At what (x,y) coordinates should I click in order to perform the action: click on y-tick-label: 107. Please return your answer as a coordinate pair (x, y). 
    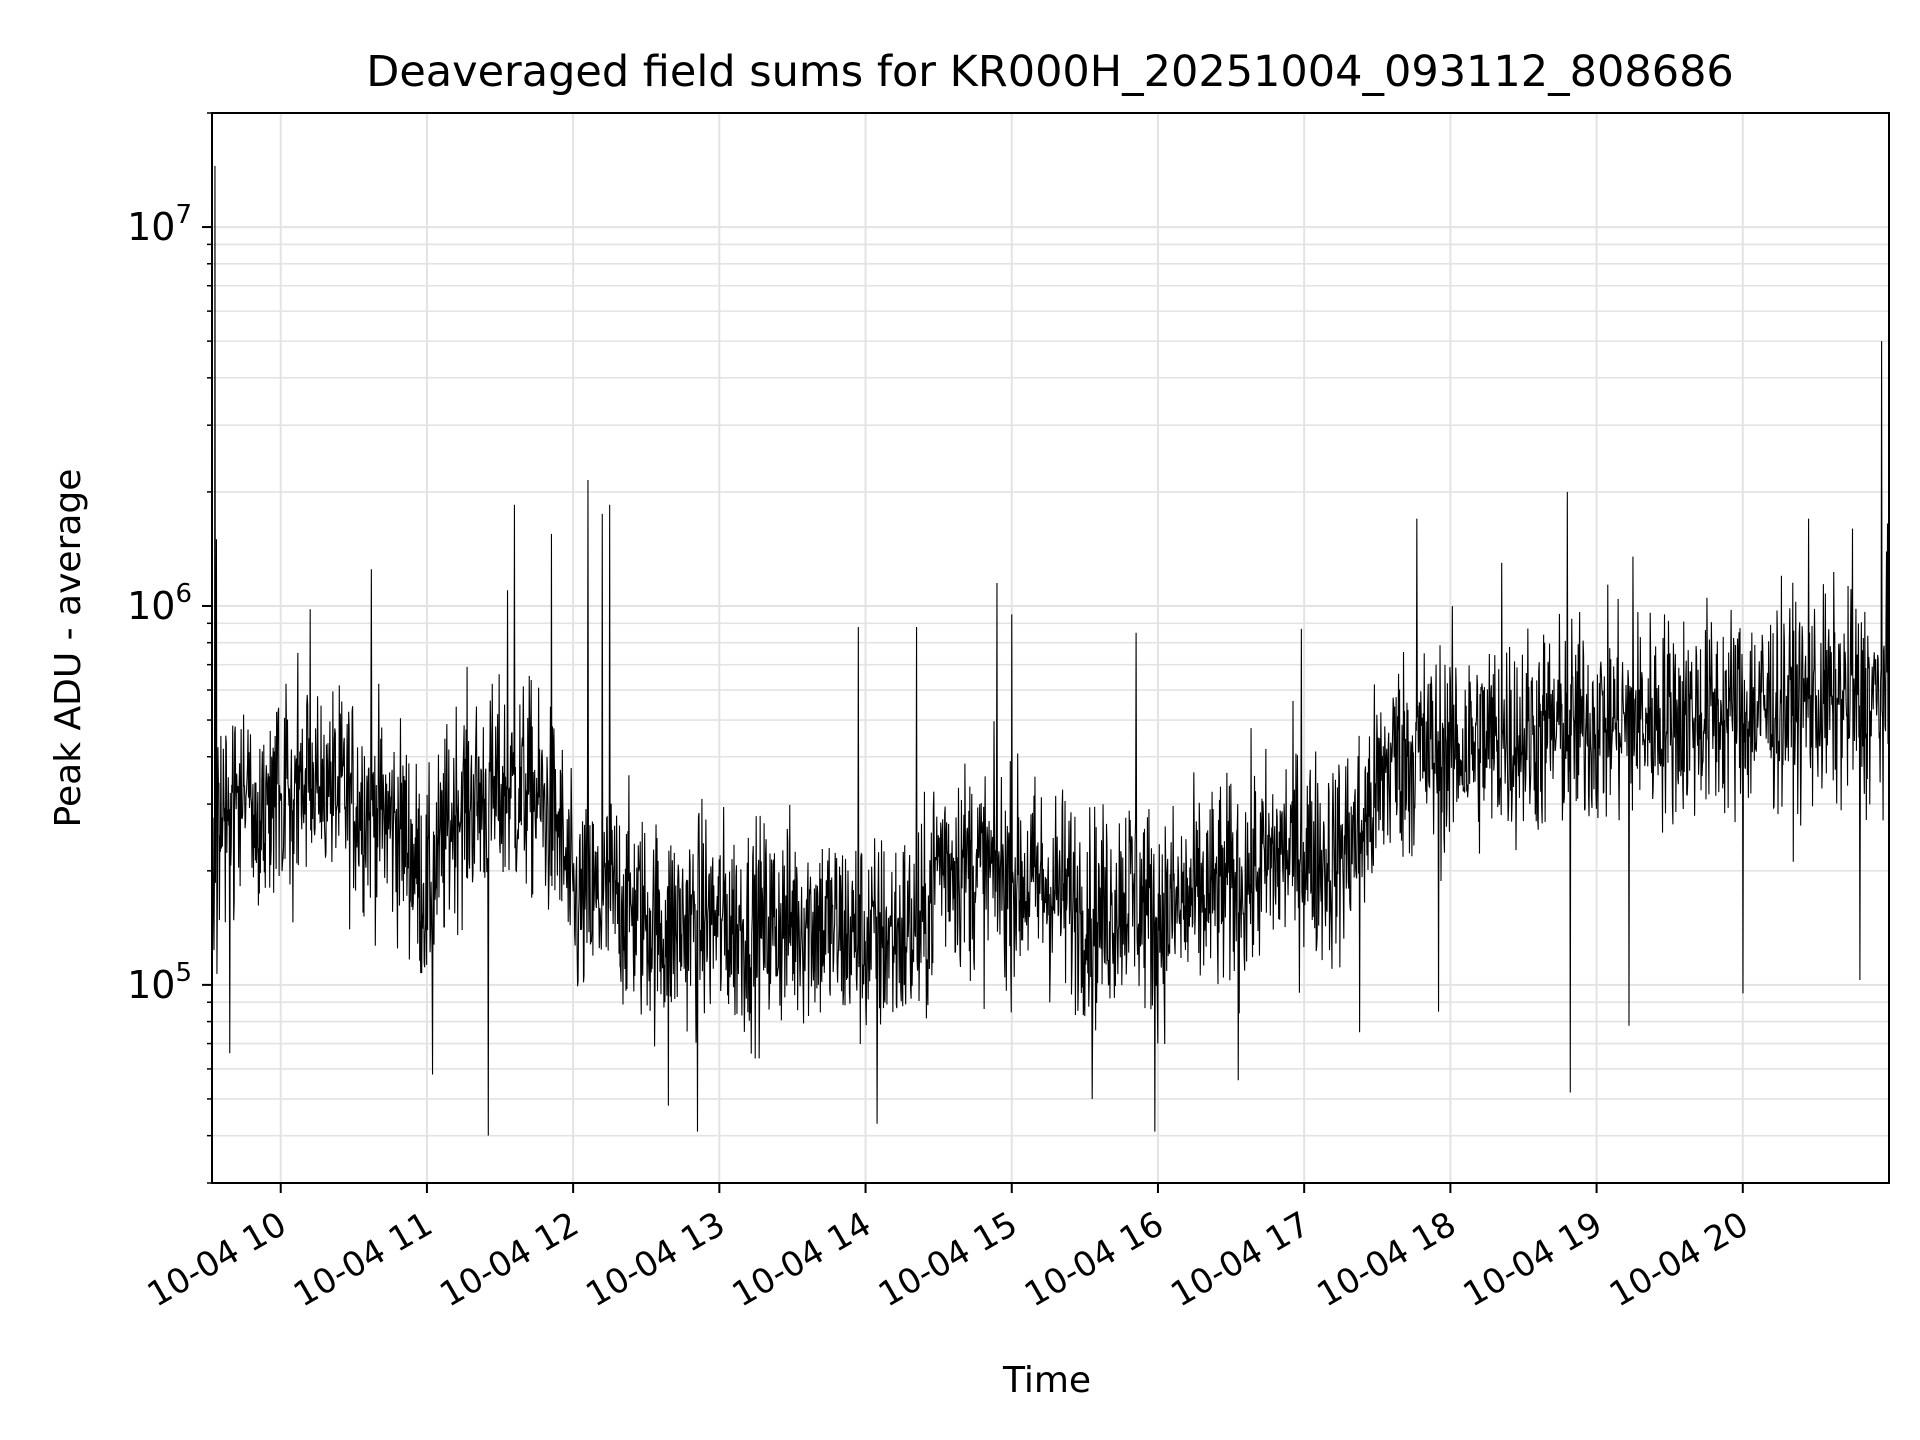
    Looking at the image, I should click on (159, 224).